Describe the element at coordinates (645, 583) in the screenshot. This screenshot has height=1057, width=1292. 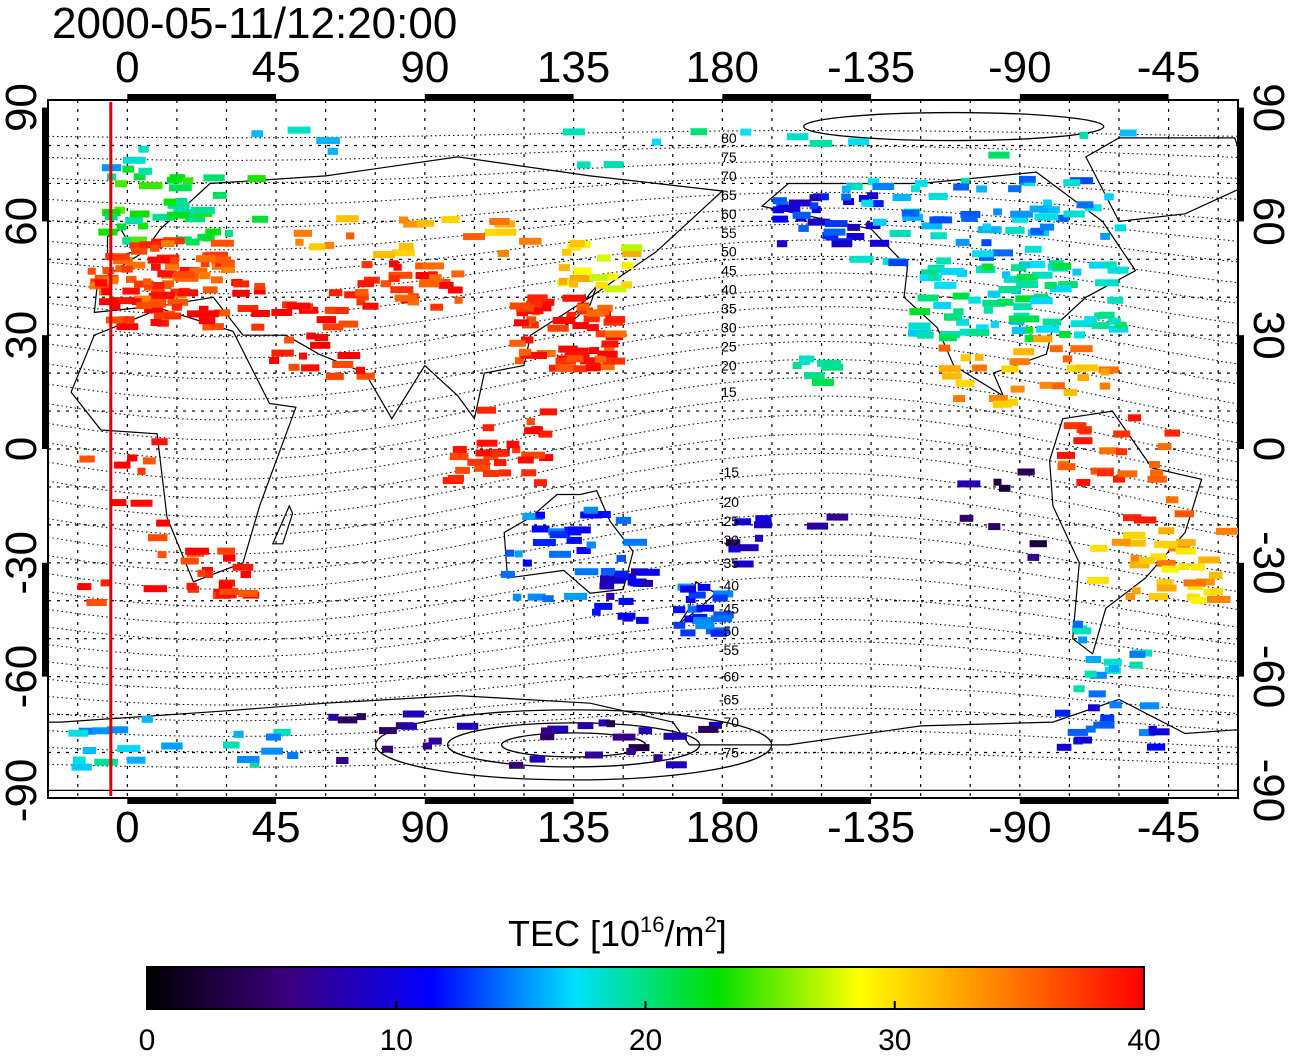
I see `tec-patch-se-australia` at that location.